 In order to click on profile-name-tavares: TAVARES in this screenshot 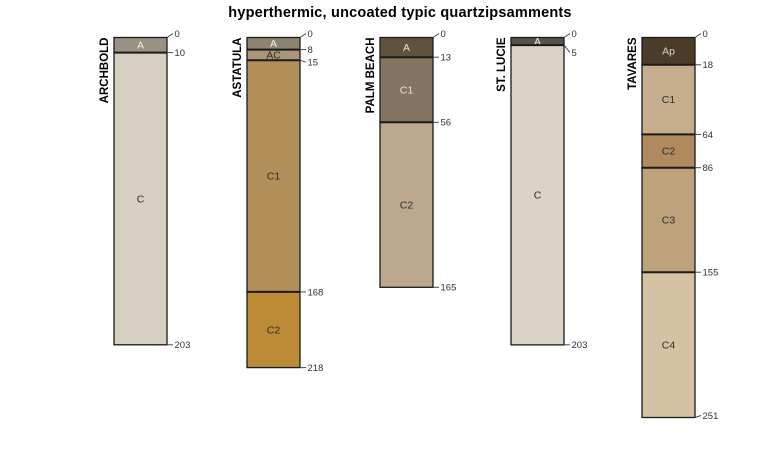, I will do `click(633, 63)`.